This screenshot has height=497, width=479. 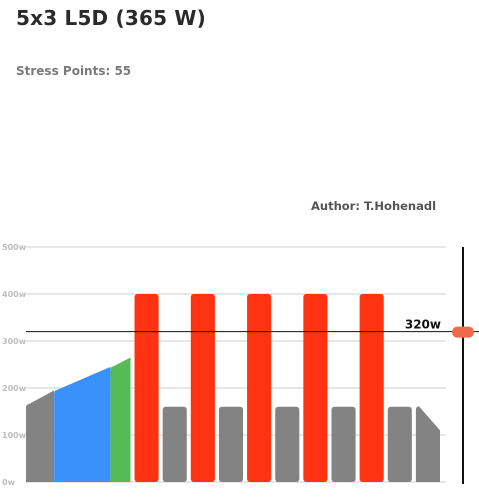 I want to click on stress-points: Stress Points: 55, so click(x=74, y=71).